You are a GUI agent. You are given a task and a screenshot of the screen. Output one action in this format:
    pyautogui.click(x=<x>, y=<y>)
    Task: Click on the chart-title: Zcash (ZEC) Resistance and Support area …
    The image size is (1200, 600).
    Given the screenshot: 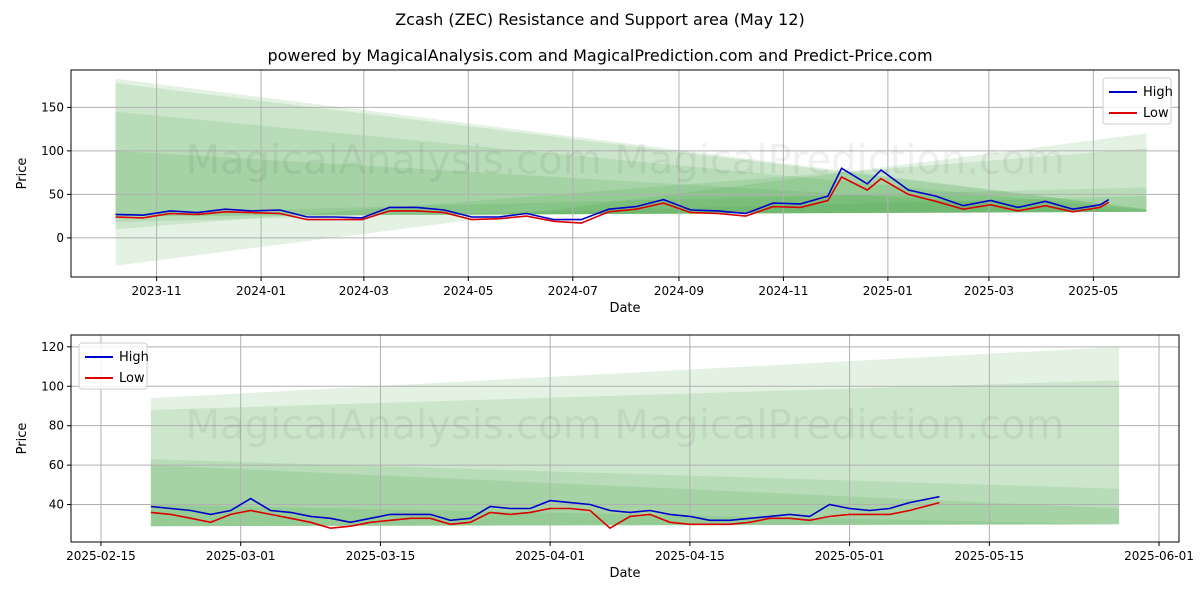 What is the action you would take?
    pyautogui.click(x=600, y=19)
    